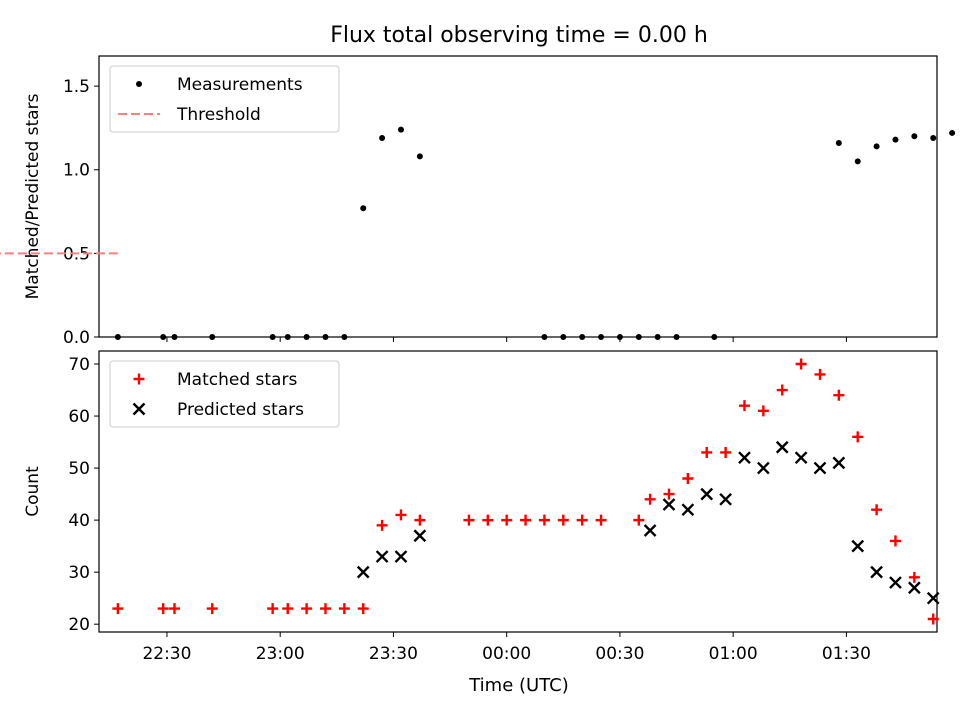  I want to click on y-tick-label: 0.0, so click(76, 338).